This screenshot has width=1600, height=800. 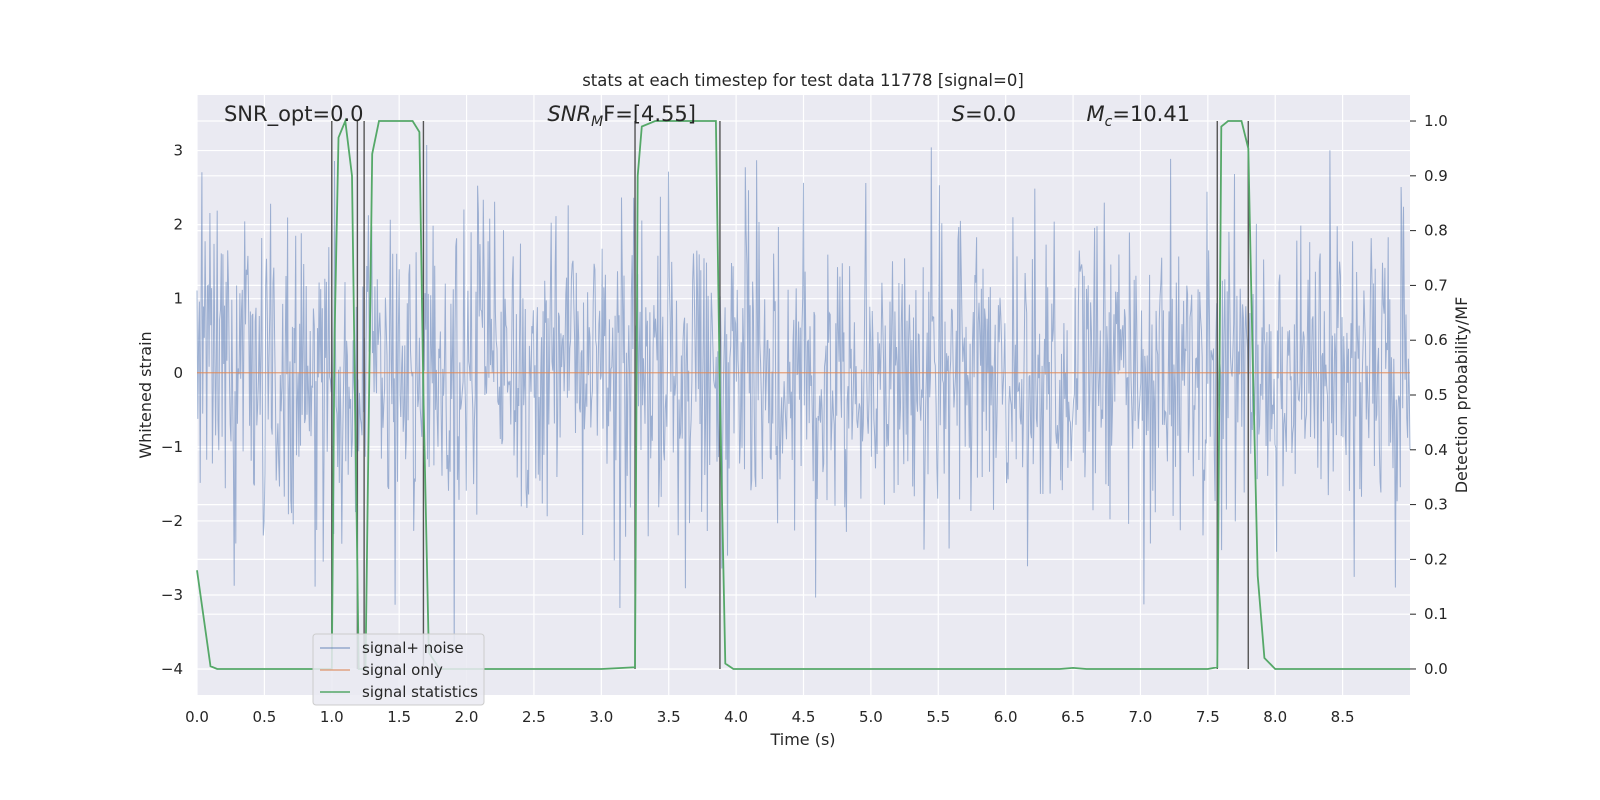 What do you see at coordinates (1436, 614) in the screenshot?
I see `y2-tick-label: 0.1` at bounding box center [1436, 614].